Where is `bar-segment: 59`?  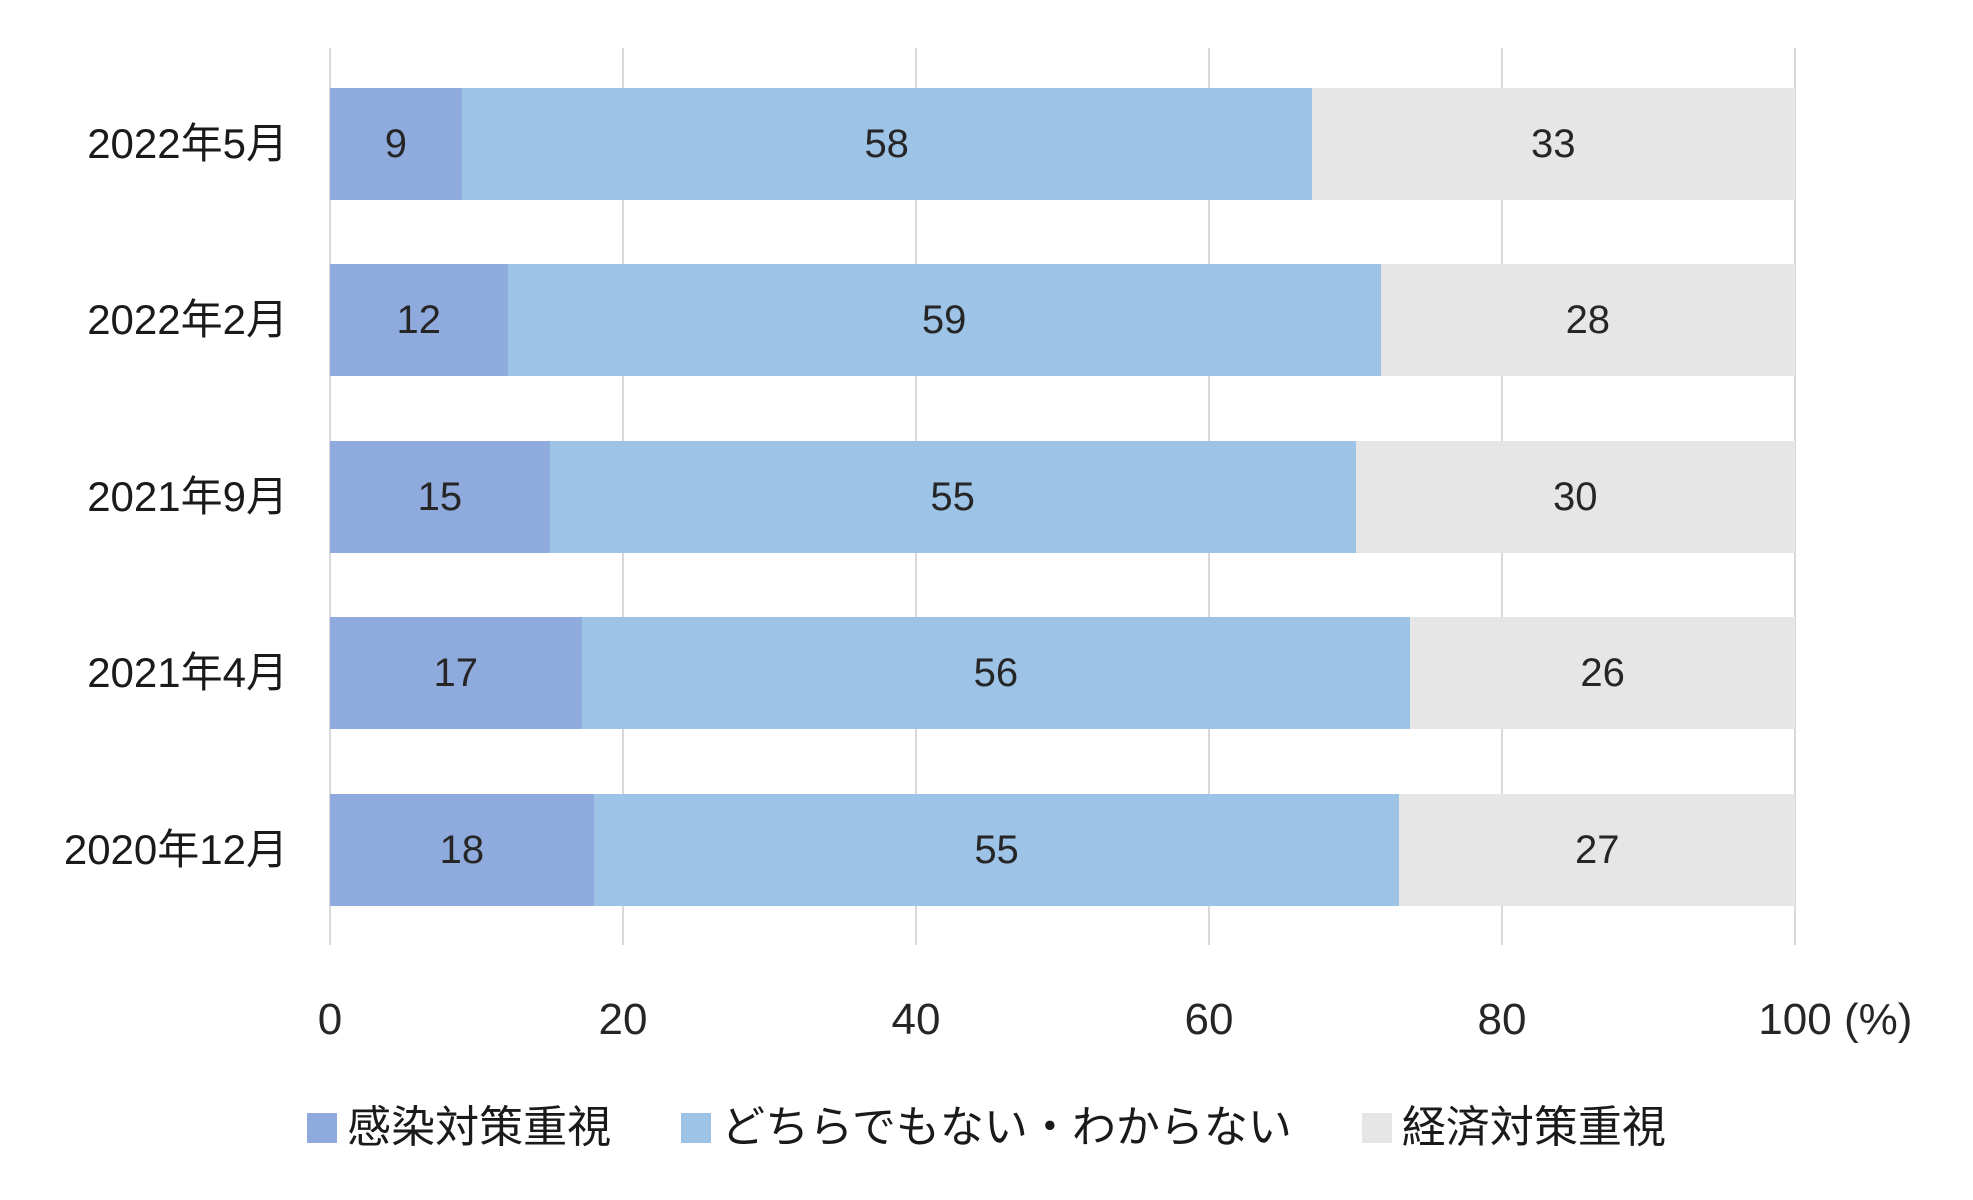
bar-segment: 59 is located at coordinates (944, 320).